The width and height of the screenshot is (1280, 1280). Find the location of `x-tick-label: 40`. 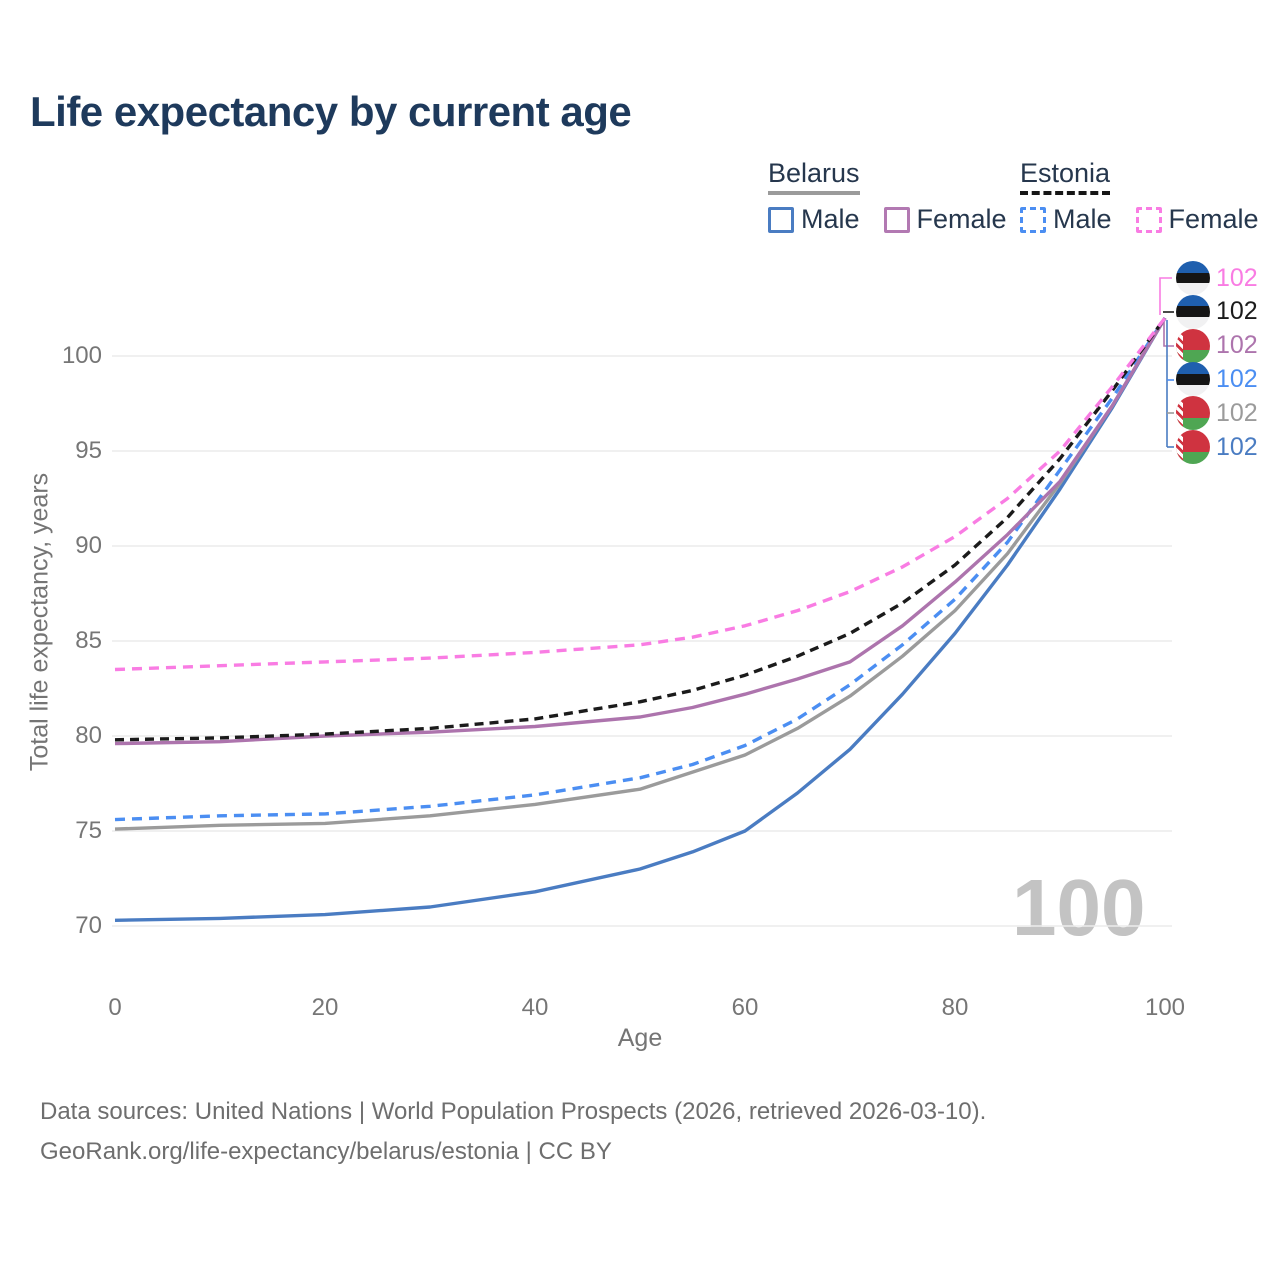

x-tick-label: 40 is located at coordinates (535, 1007).